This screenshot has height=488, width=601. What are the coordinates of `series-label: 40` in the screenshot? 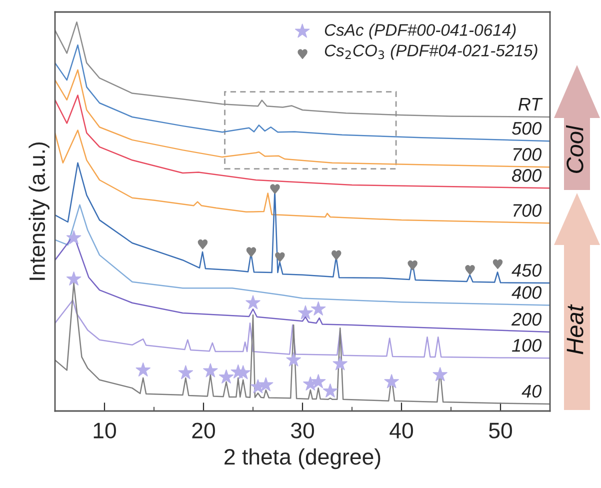 It's located at (532, 391).